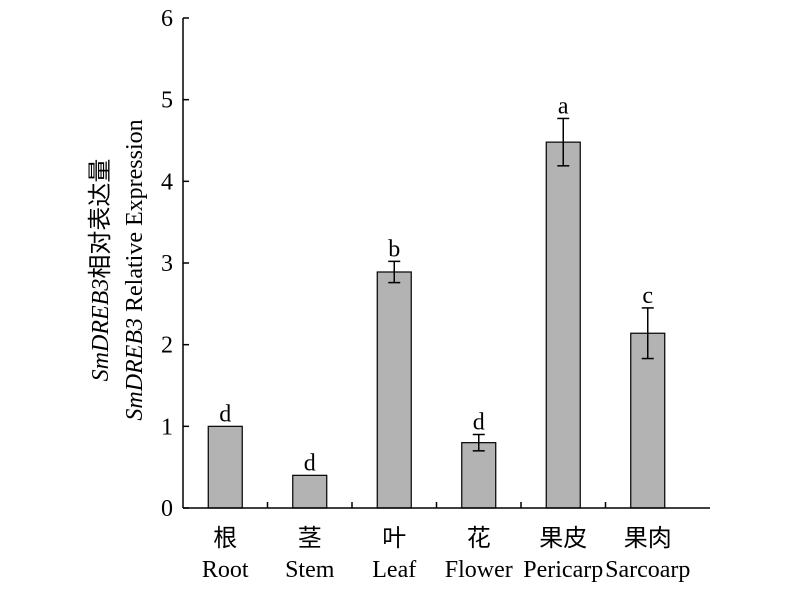 This screenshot has height=590, width=800. I want to click on category-label-en: Pericarp, so click(563, 570).